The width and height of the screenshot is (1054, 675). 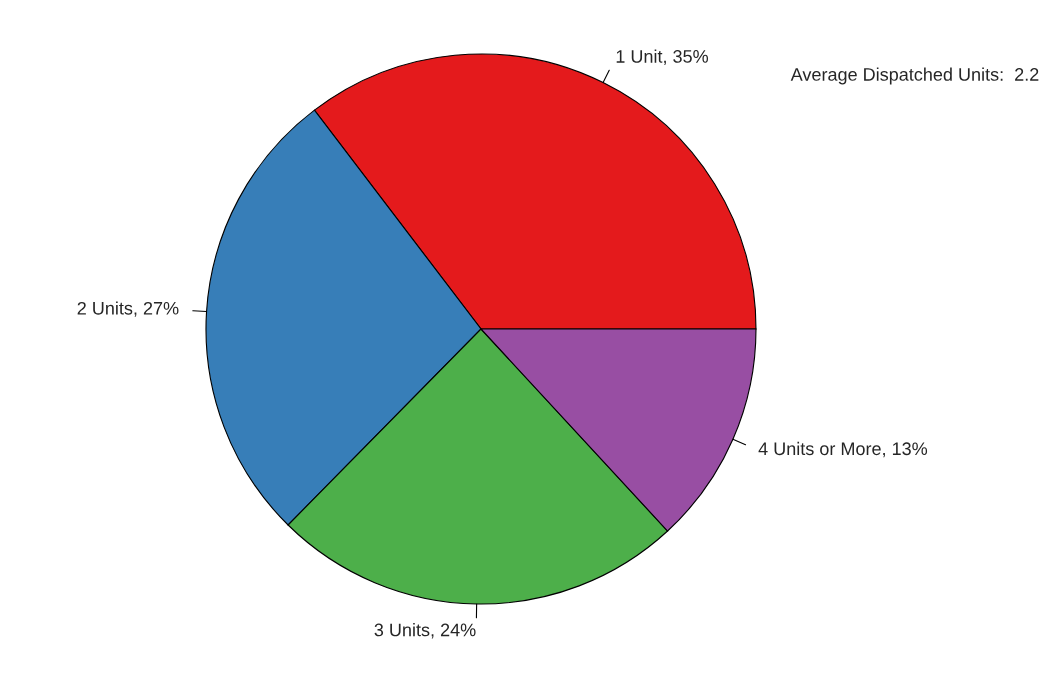 I want to click on slice-label: 2 Units, 27%, so click(x=128, y=309).